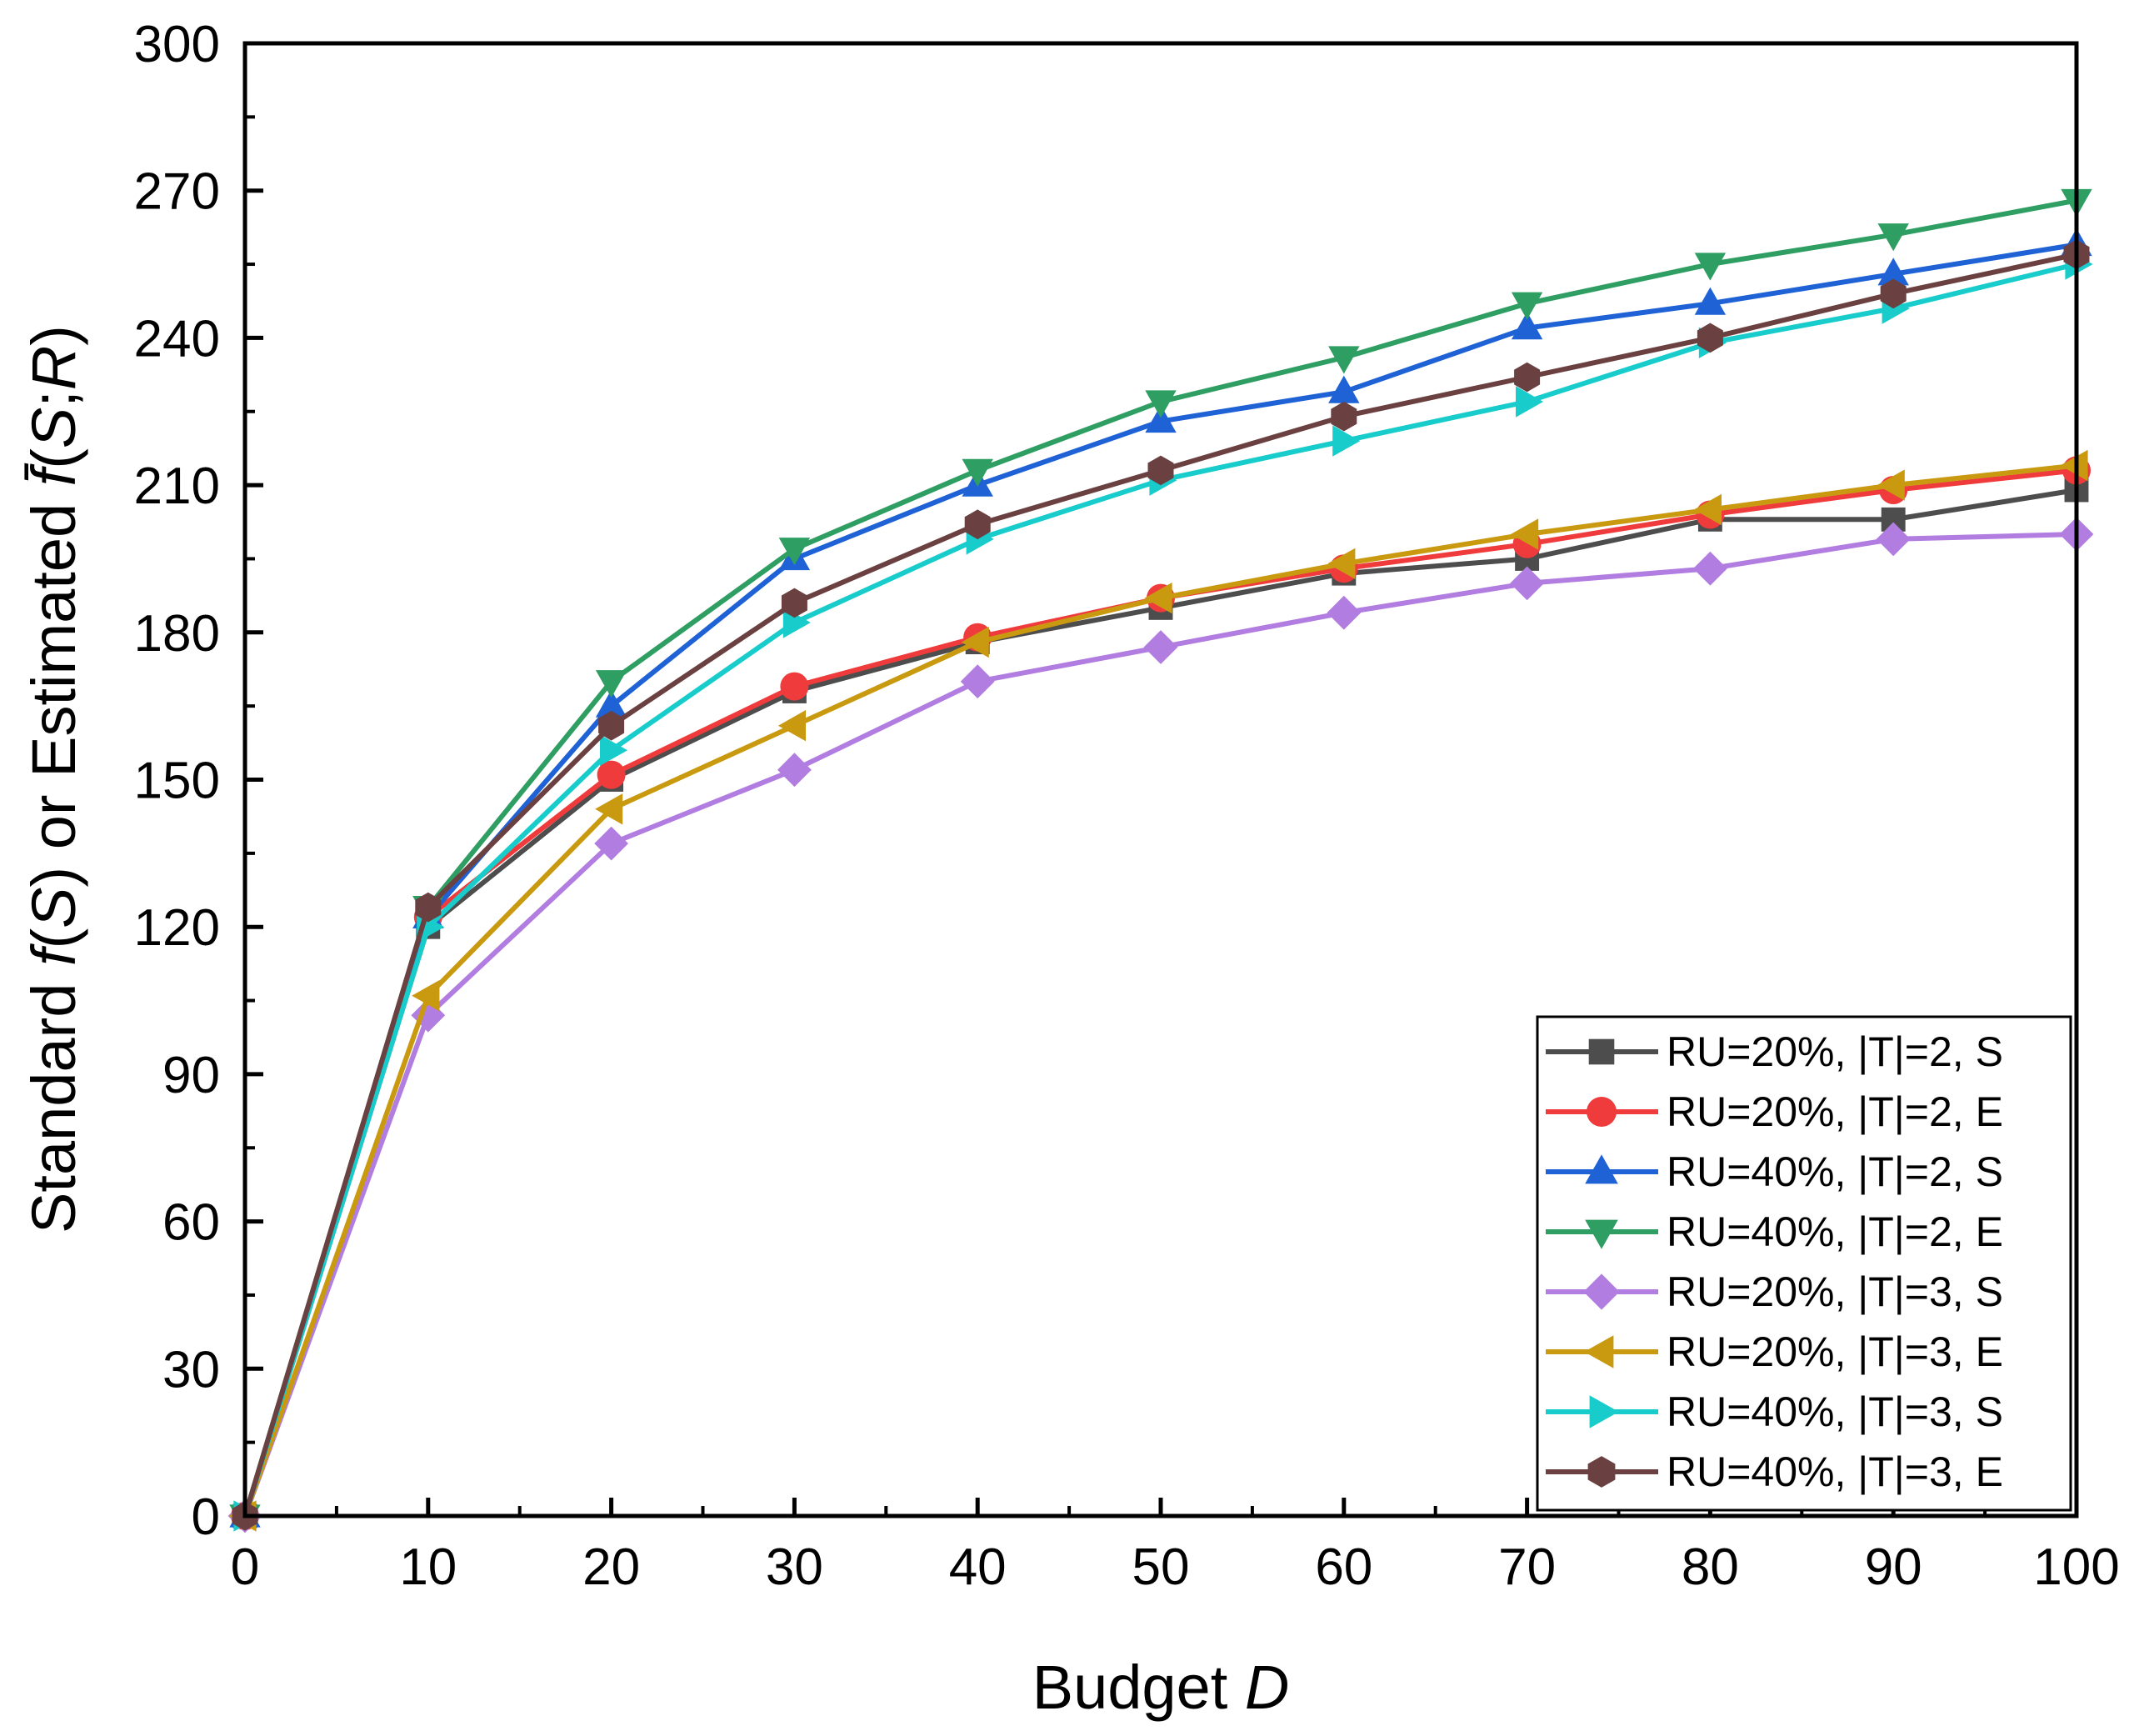  I want to click on y-axis-title-sep: ;, so click(53, 399).